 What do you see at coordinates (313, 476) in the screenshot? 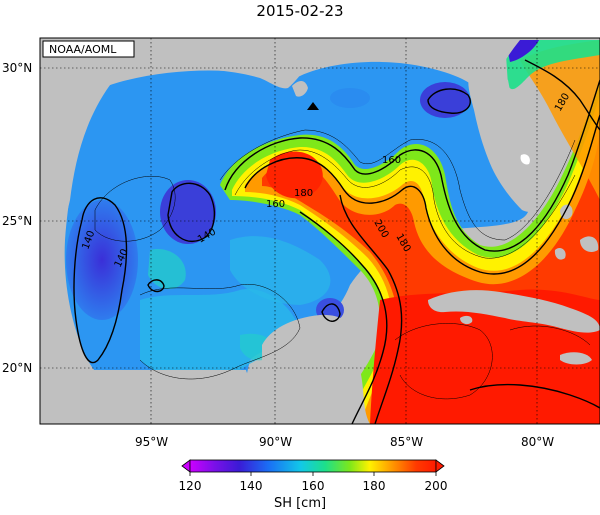
I see `colorbar: 120 140 160 180 200` at bounding box center [313, 476].